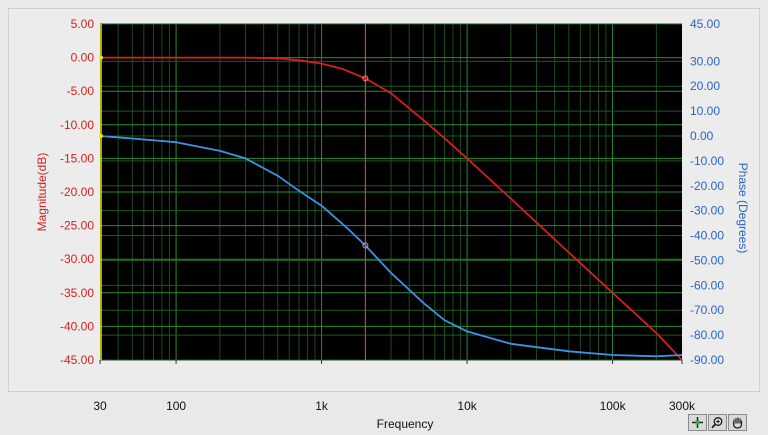  I want to click on y2-tick-label: 45.00, so click(705, 24).